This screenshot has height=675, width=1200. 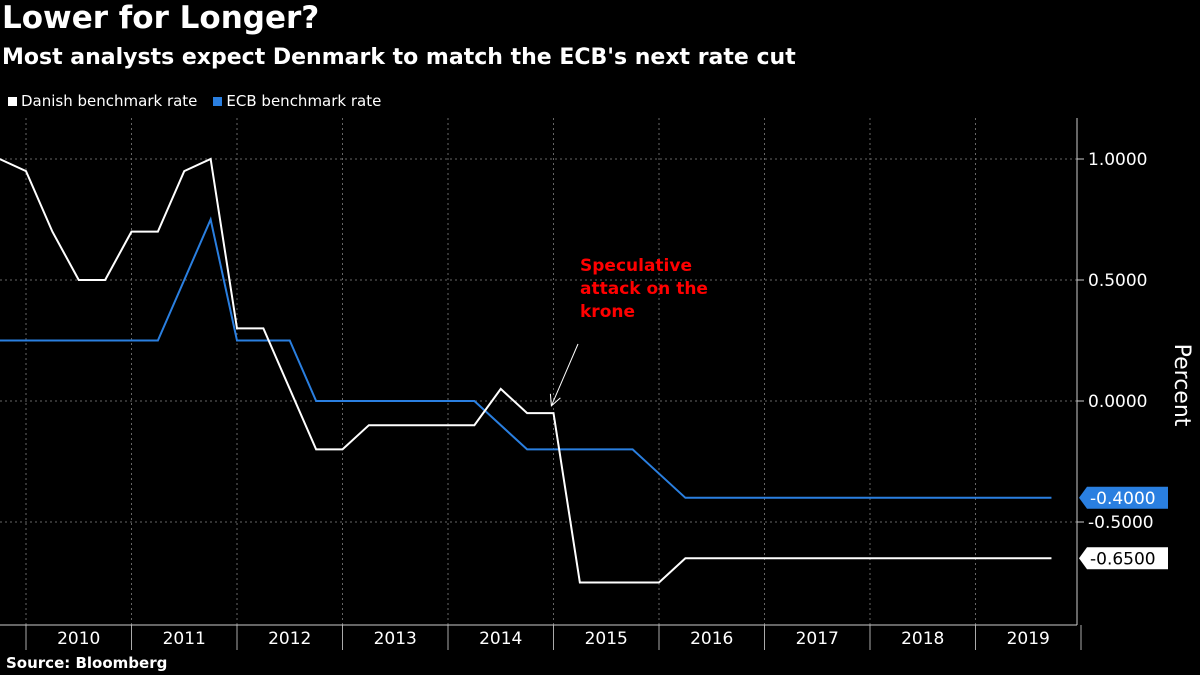 What do you see at coordinates (304, 101) in the screenshot?
I see `legend-label-ecb: ECB benchmark rate` at bounding box center [304, 101].